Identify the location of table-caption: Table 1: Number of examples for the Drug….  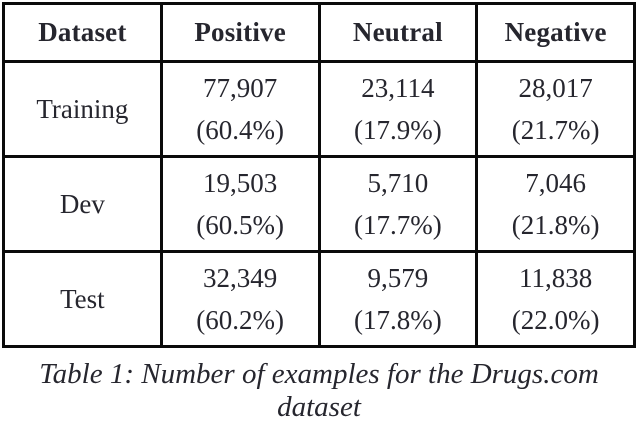
(319, 390).